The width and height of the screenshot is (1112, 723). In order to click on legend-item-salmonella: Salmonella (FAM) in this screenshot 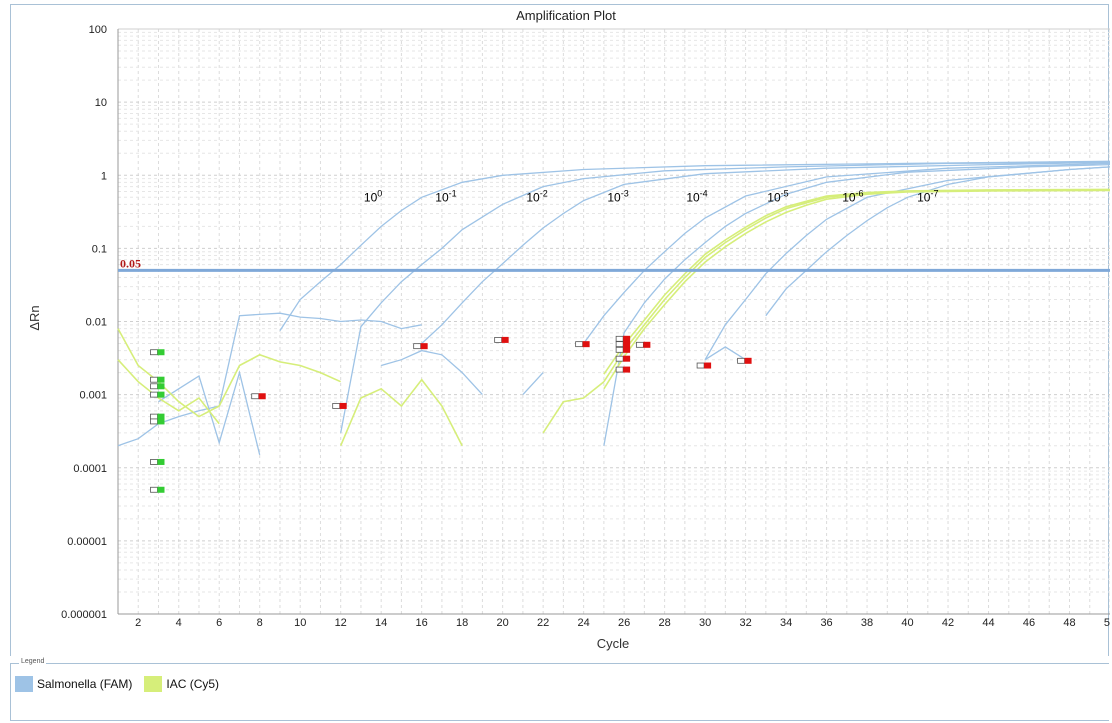, I will do `click(73, 684)`.